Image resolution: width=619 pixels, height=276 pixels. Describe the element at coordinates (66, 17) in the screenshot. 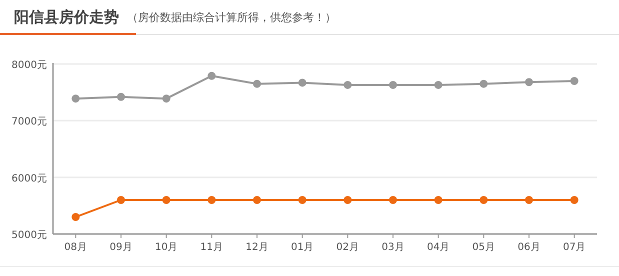

I see `chart-title: 阳信县房价走势` at that location.